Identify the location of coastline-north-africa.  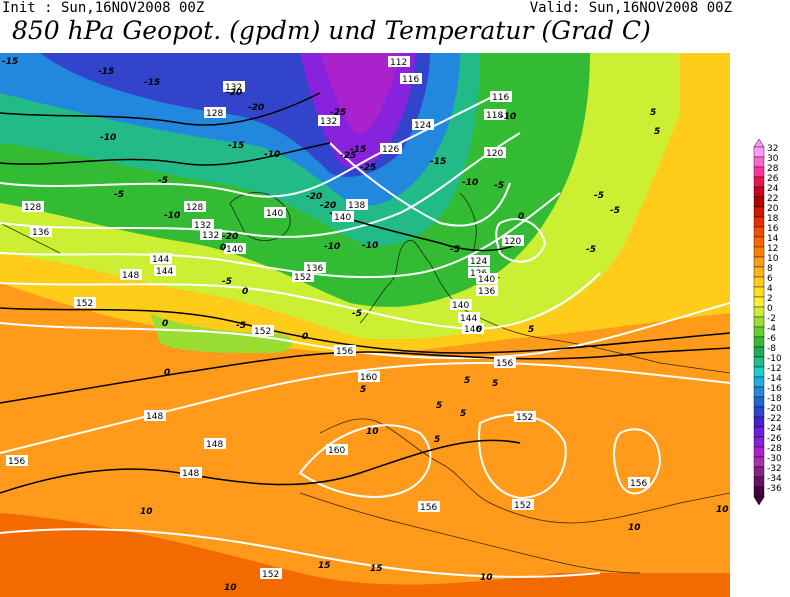
(470, 533).